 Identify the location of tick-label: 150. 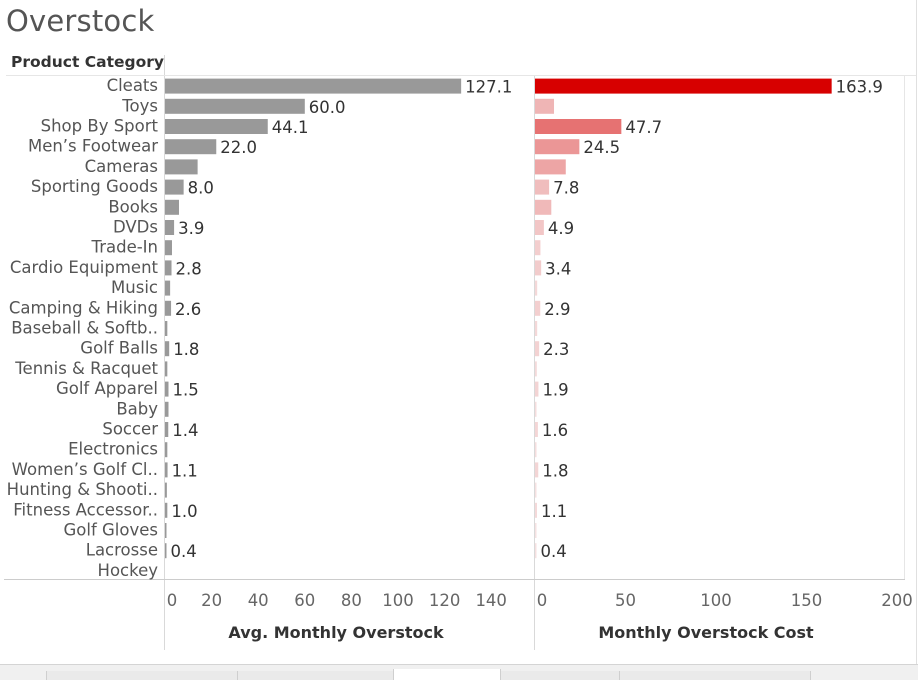
(807, 600).